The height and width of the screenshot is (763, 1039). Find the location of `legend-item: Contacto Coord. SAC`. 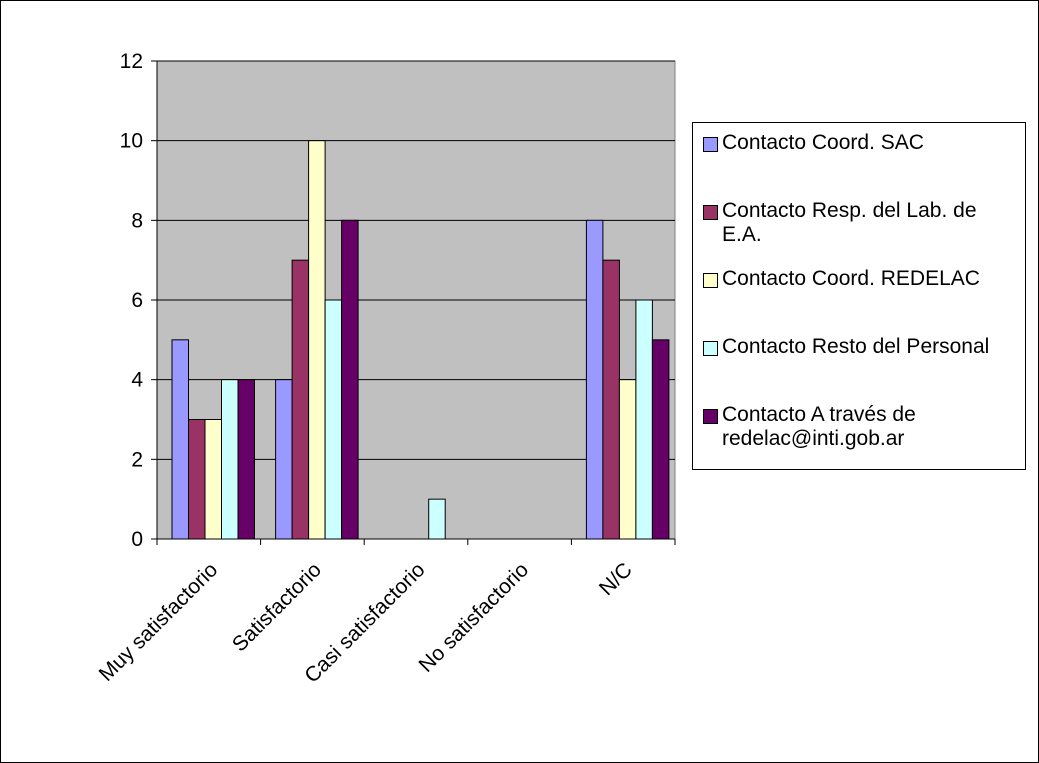

legend-item: Contacto Coord. SAC is located at coordinates (860, 143).